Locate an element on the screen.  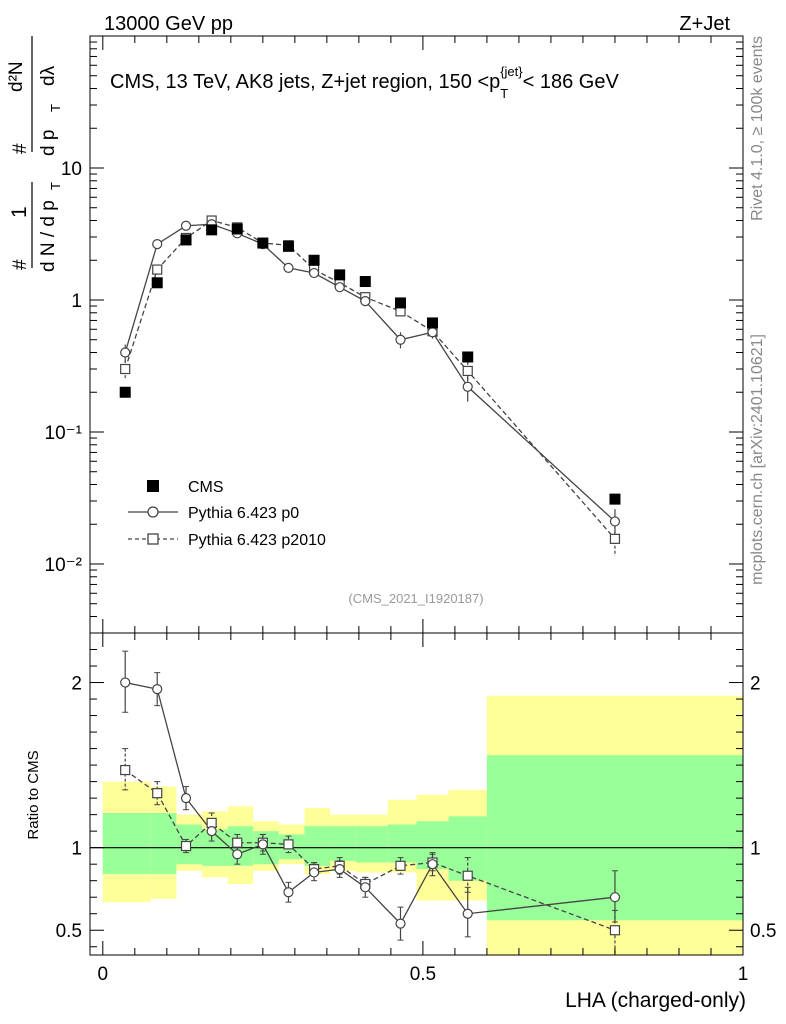
ratio-p0-line is located at coordinates (370, 803).